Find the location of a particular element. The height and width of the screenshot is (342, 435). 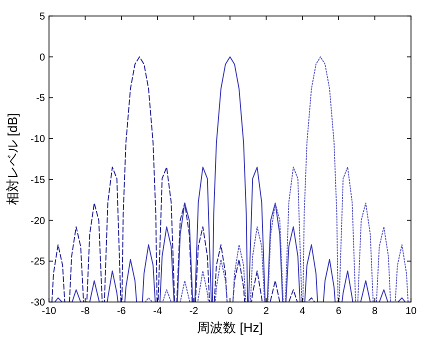

y-tick-label: -25 is located at coordinates (38, 262).